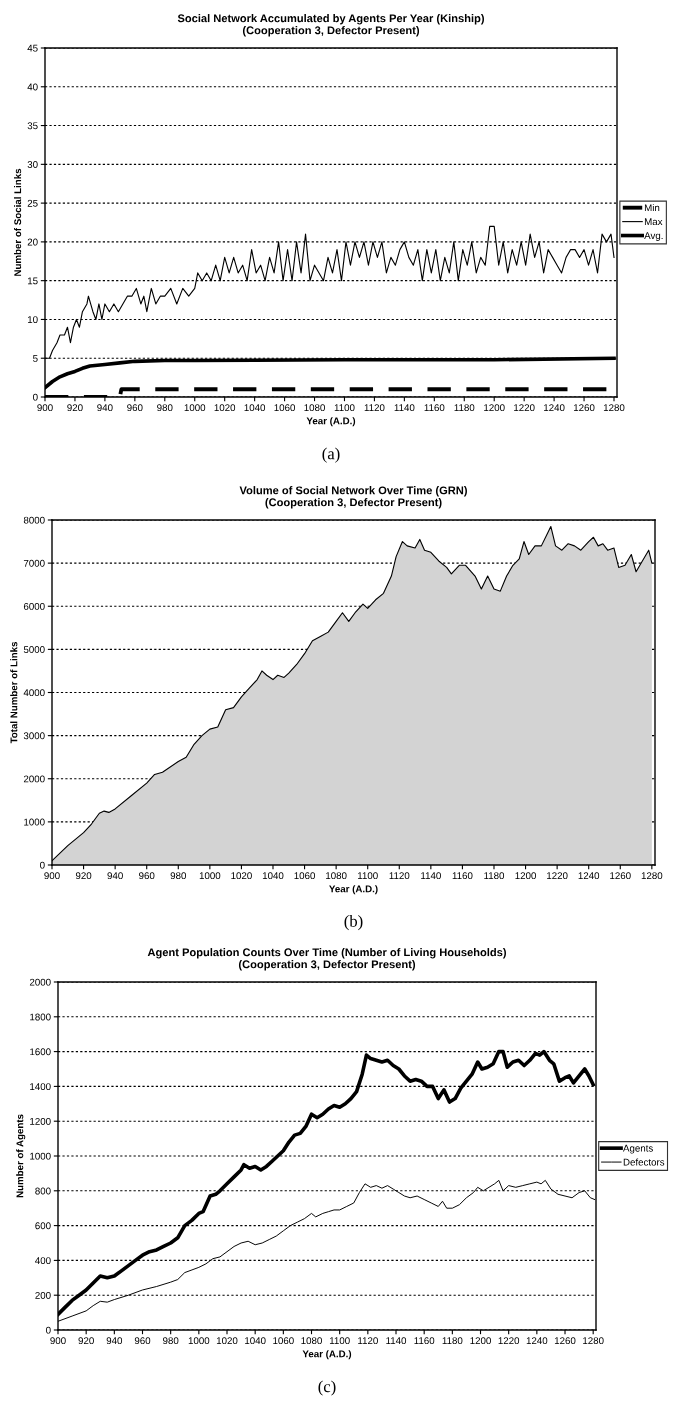  I want to click on y-tick-label: 1400, so click(40, 1087).